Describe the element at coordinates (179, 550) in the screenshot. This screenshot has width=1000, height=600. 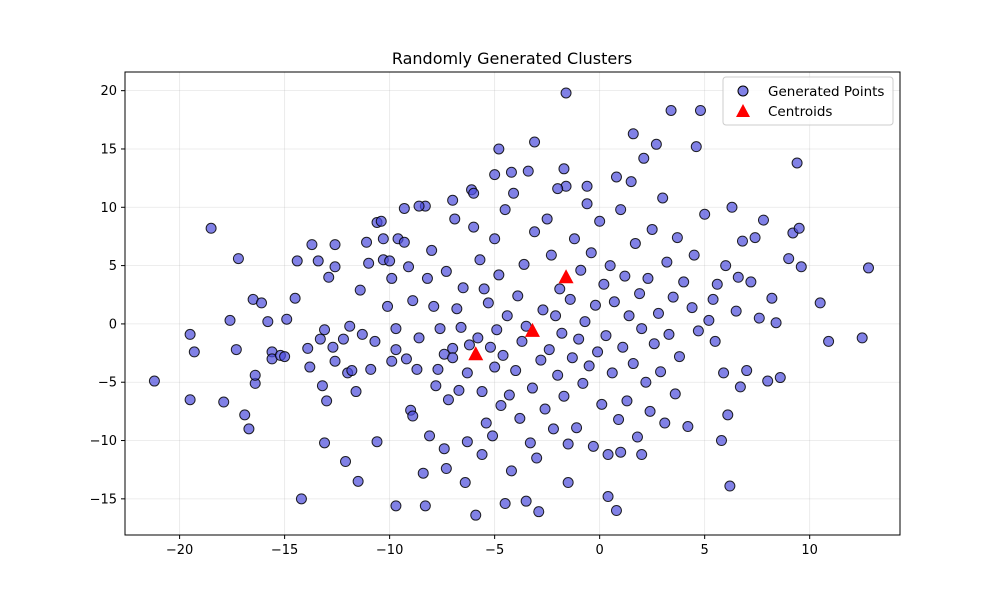
I see `x-tick-label: −20` at that location.